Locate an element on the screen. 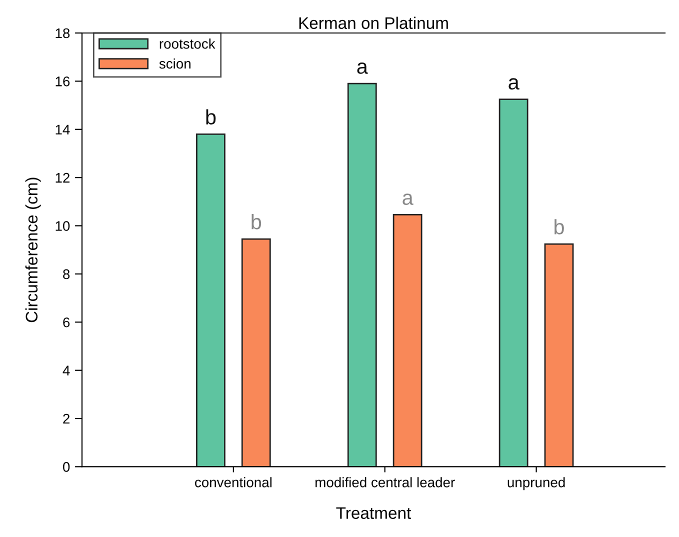 This screenshot has width=679, height=537. y-tick-label: 8 is located at coordinates (66, 274).